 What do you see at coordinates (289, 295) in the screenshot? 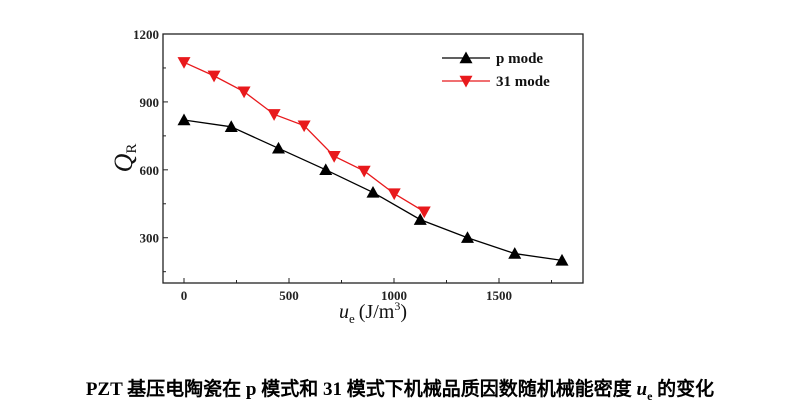
I see `x-tick-label: 500` at bounding box center [289, 295].